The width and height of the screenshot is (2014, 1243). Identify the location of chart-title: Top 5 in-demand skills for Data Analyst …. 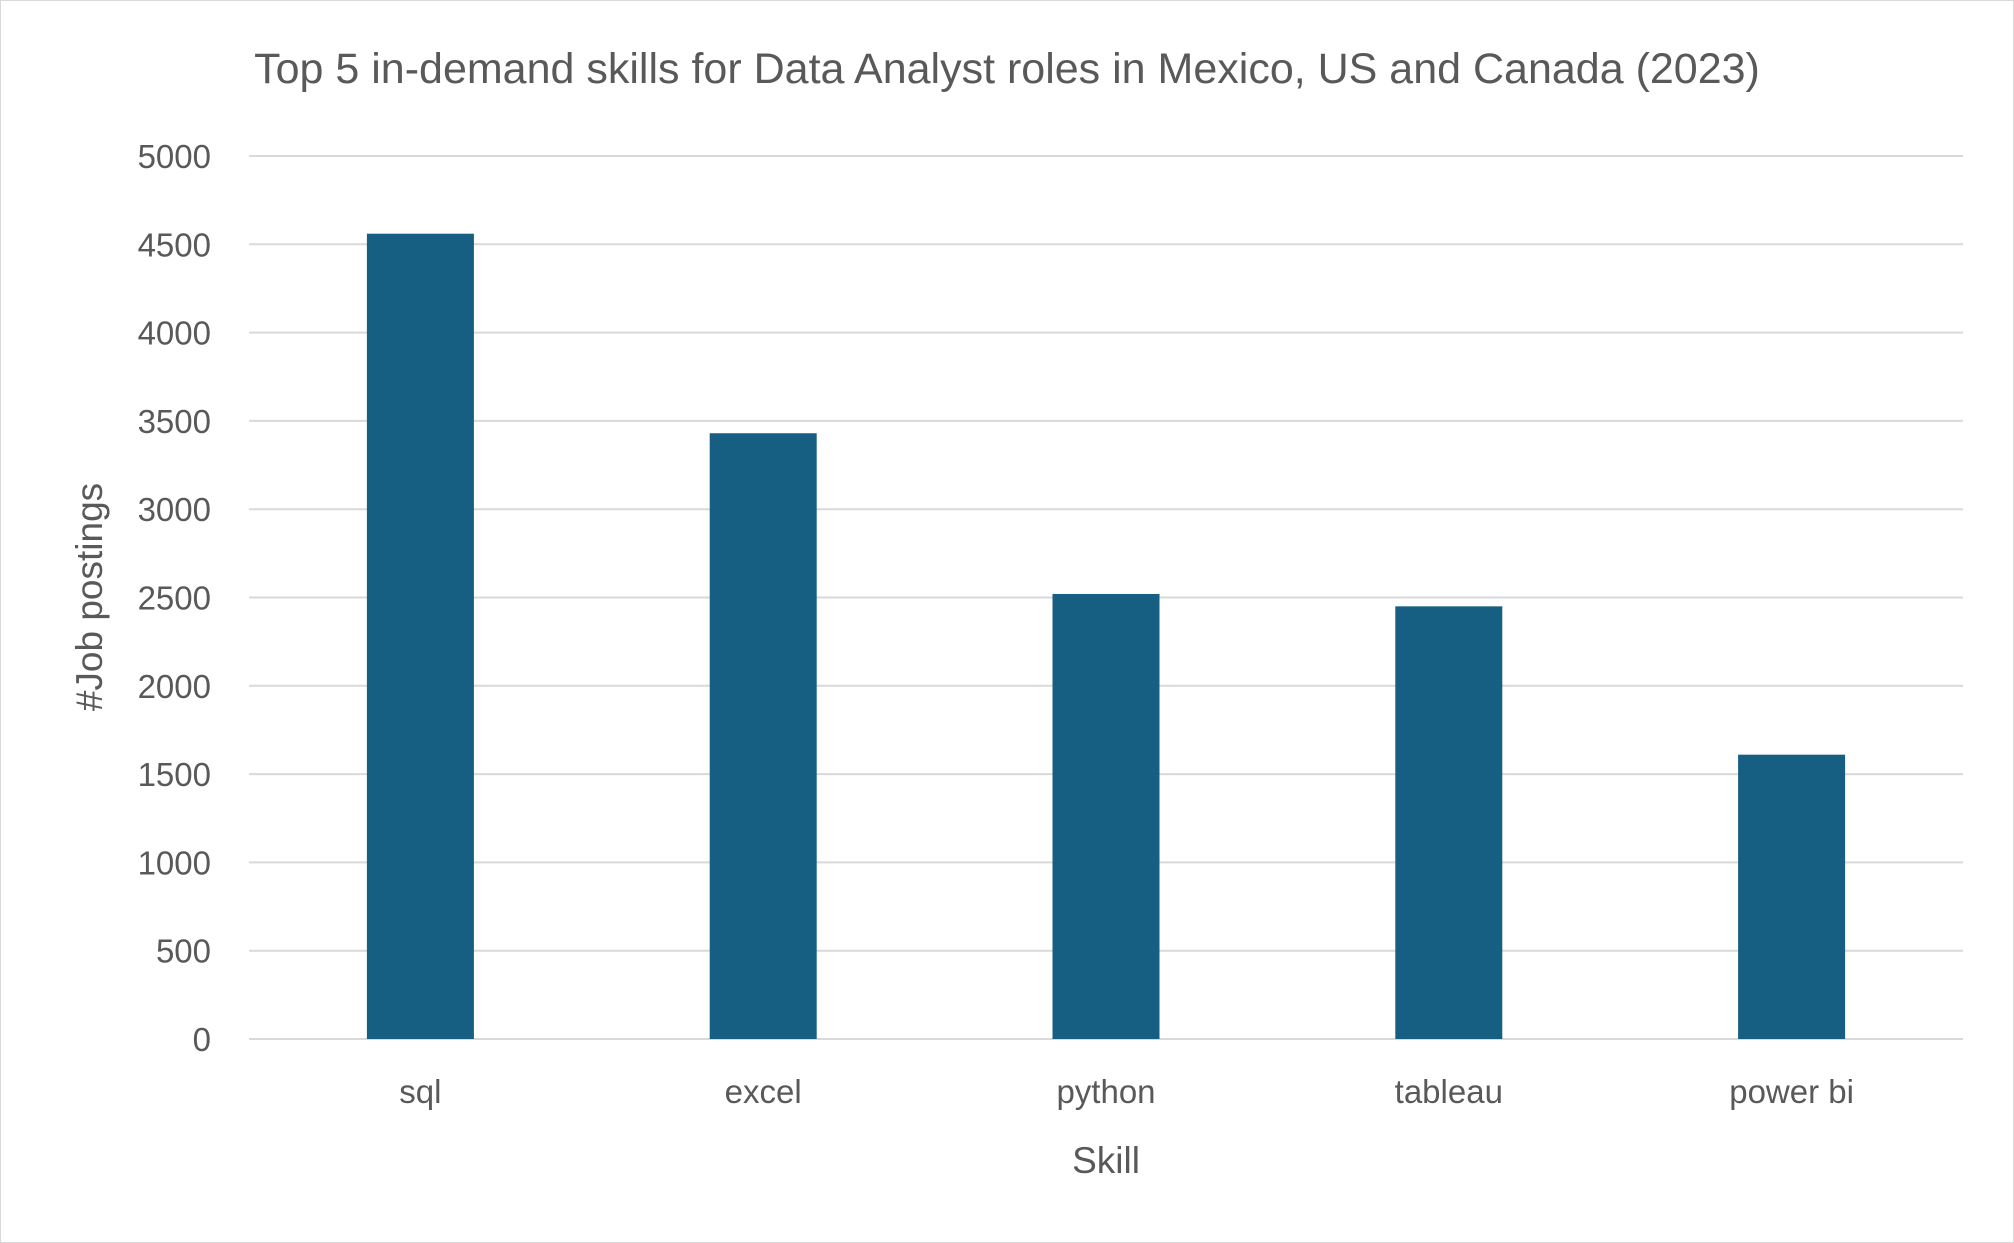
(1007, 69).